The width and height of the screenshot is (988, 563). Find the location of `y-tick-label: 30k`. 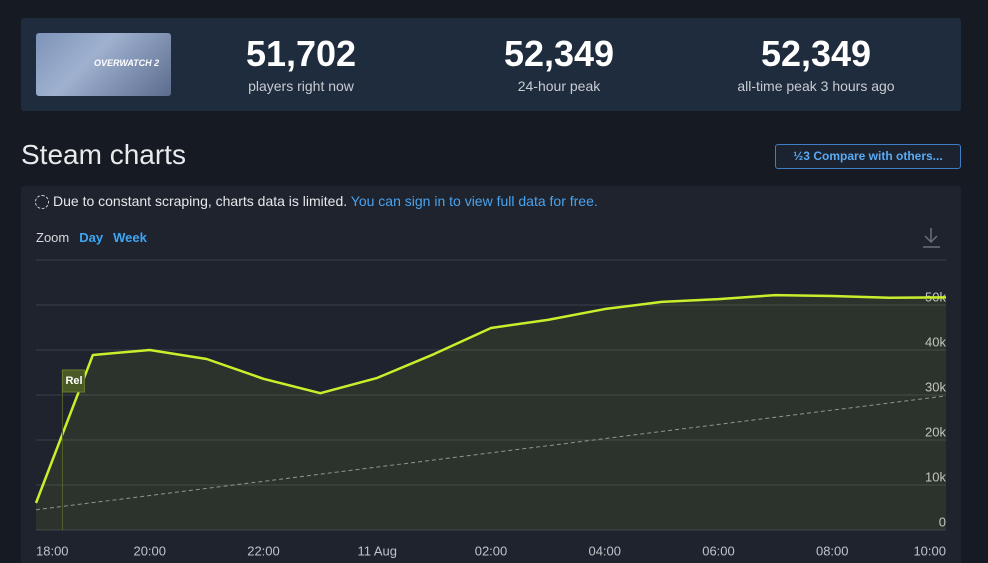

y-tick-label: 30k is located at coordinates (935, 386).